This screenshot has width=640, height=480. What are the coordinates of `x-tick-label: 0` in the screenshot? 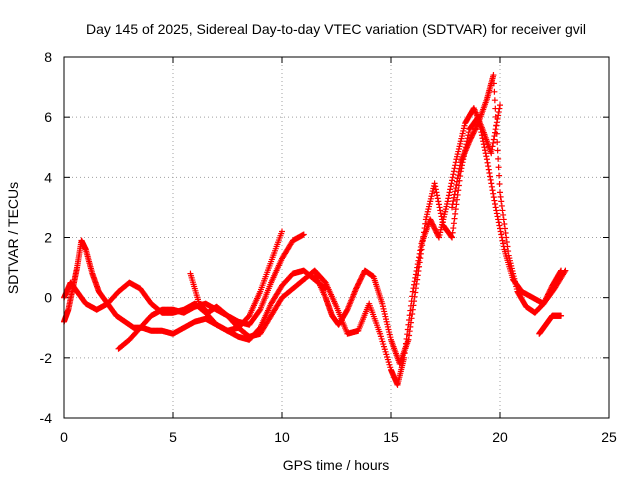 It's located at (64, 437).